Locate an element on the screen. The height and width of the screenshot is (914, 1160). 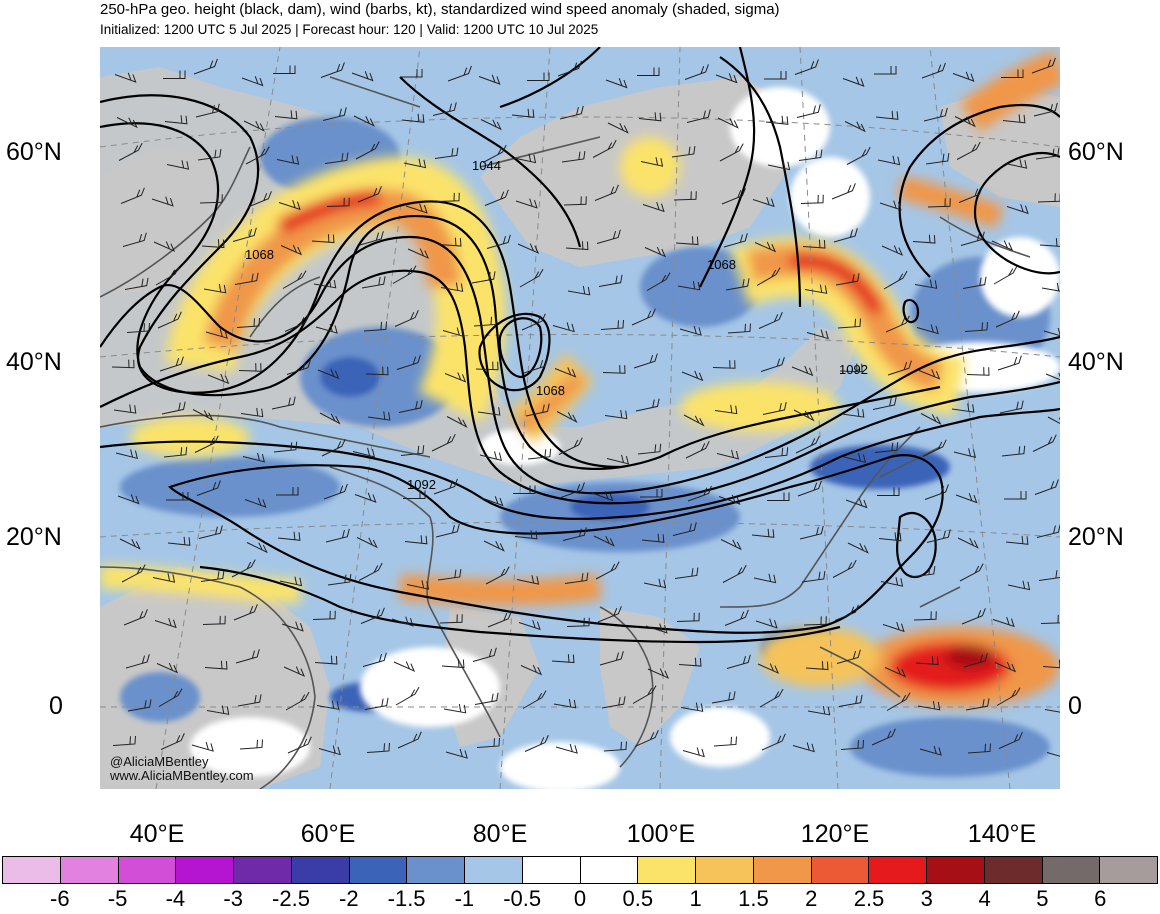
lat-label-0-right: 0 is located at coordinates (1075, 706).